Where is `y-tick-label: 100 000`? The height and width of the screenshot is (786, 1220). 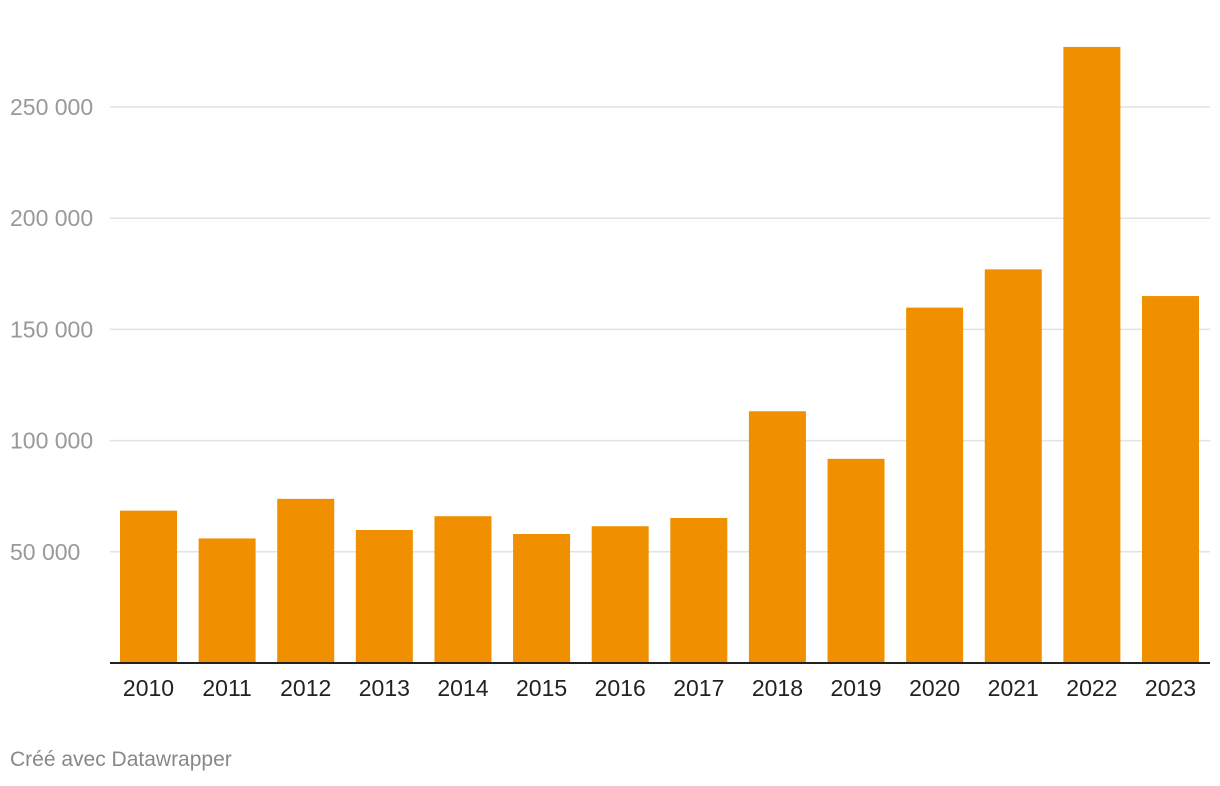
y-tick-label: 100 000 is located at coordinates (51, 441).